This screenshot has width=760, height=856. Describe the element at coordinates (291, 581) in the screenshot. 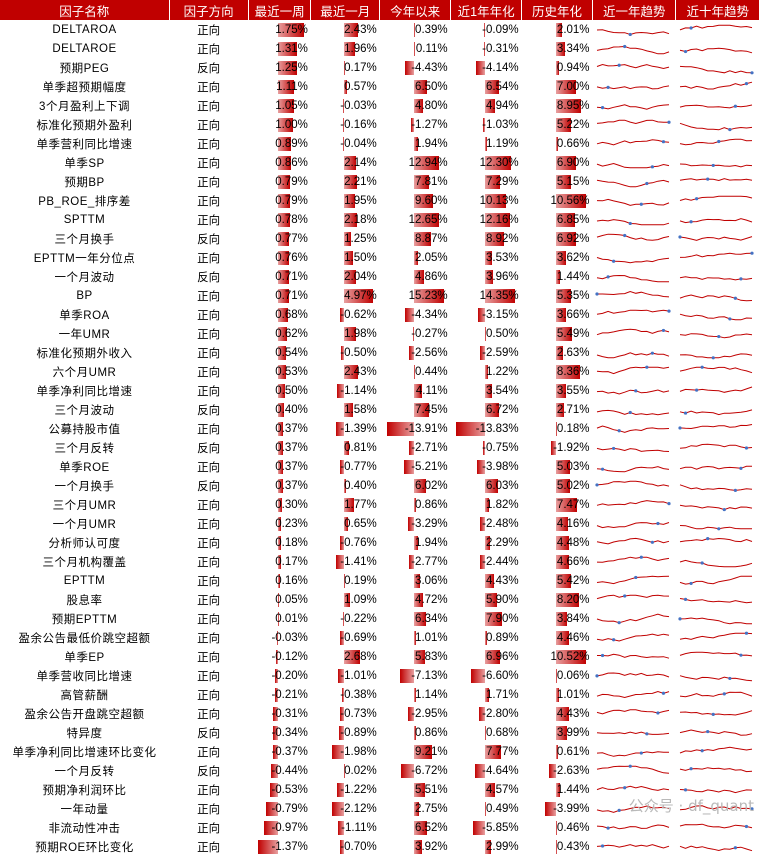

I see `value-text: 0.16%` at that location.